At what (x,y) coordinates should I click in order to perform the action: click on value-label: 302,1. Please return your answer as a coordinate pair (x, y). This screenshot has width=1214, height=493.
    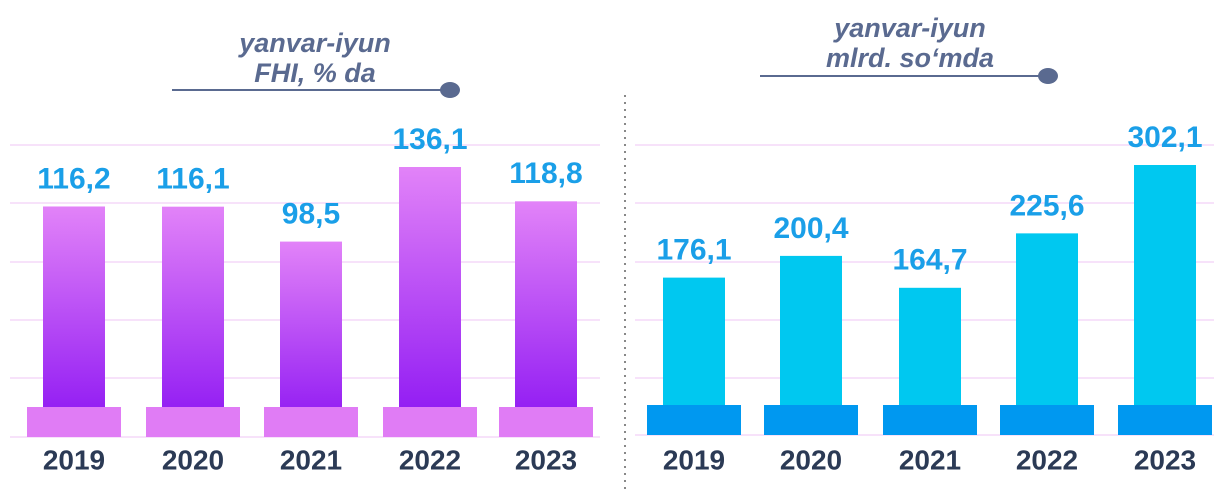
    Looking at the image, I should click on (1164, 137).